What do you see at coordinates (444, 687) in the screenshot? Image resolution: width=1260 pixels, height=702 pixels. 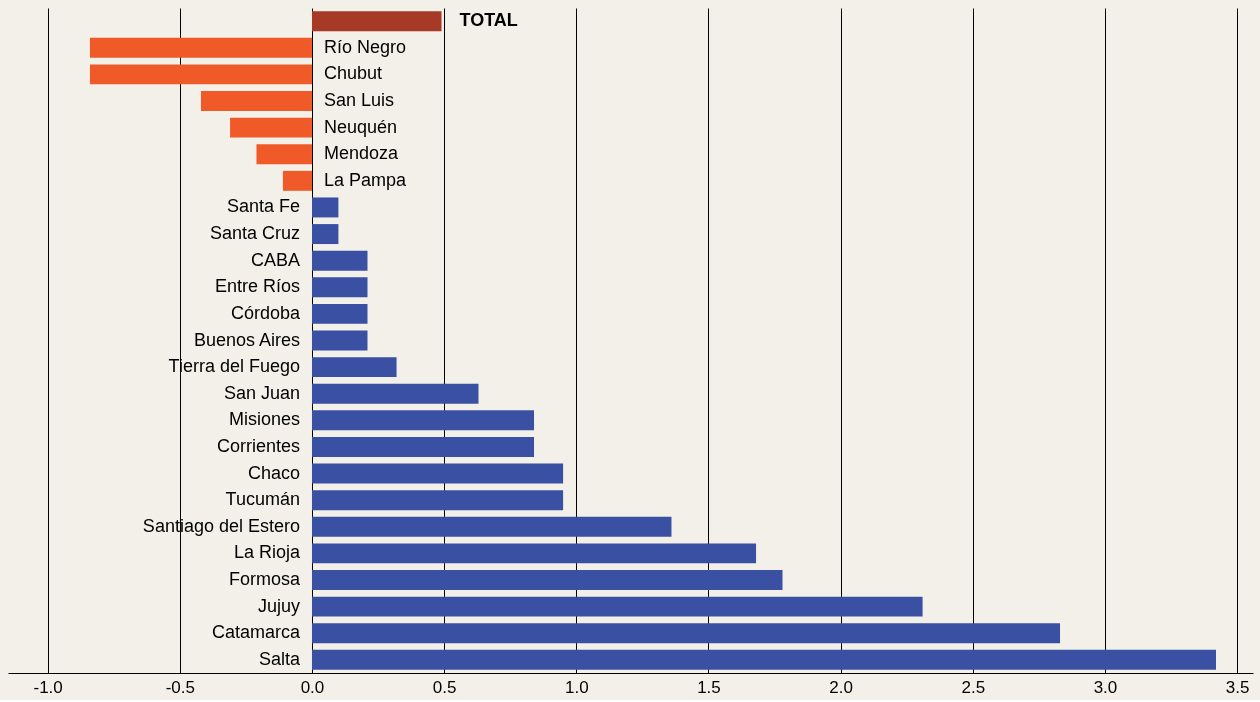 I see `x-tick-label: 0.5` at bounding box center [444, 687].